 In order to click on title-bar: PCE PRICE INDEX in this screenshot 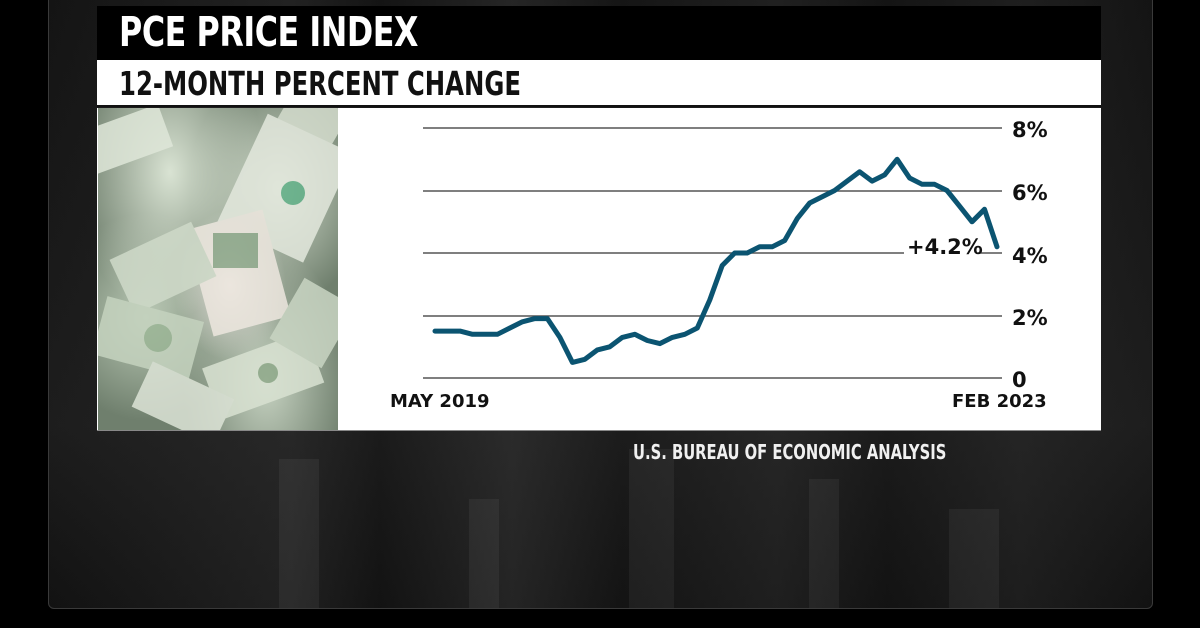, I will do `click(599, 33)`.